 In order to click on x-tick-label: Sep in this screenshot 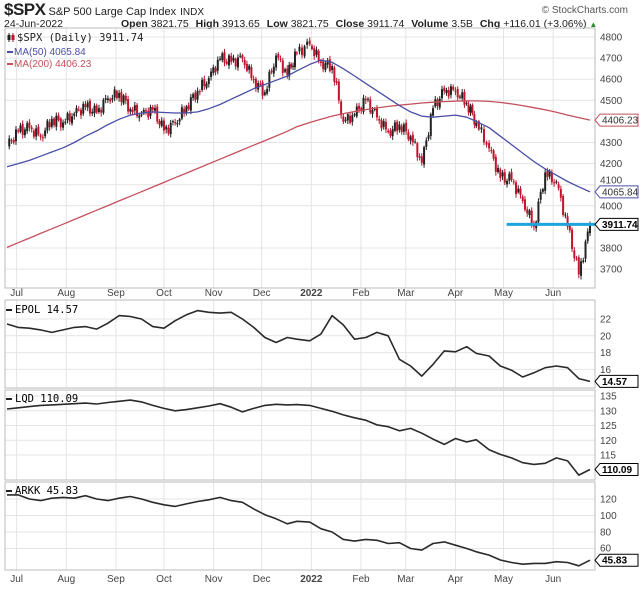, I will do `click(116, 293)`.